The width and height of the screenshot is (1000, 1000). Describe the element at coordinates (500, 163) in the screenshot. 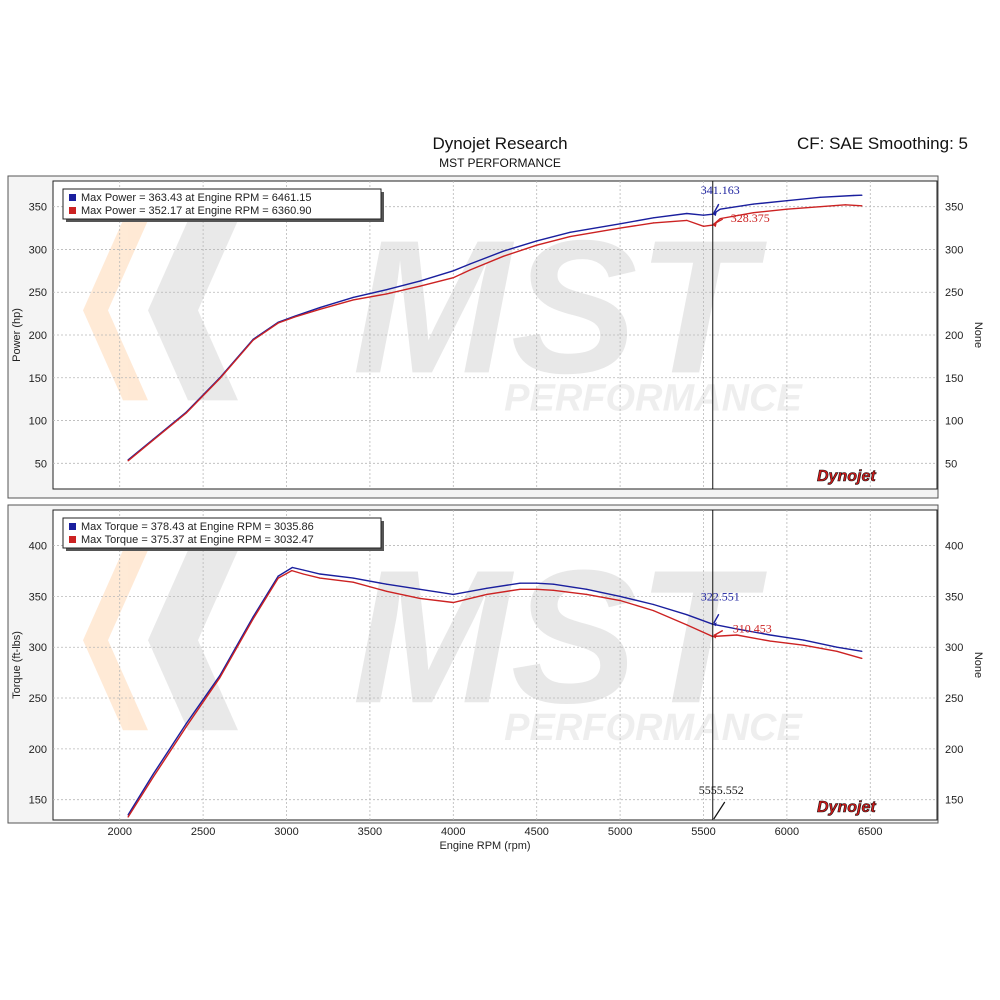

I see `chart-subtitle: MST PERFORMANCE` at that location.